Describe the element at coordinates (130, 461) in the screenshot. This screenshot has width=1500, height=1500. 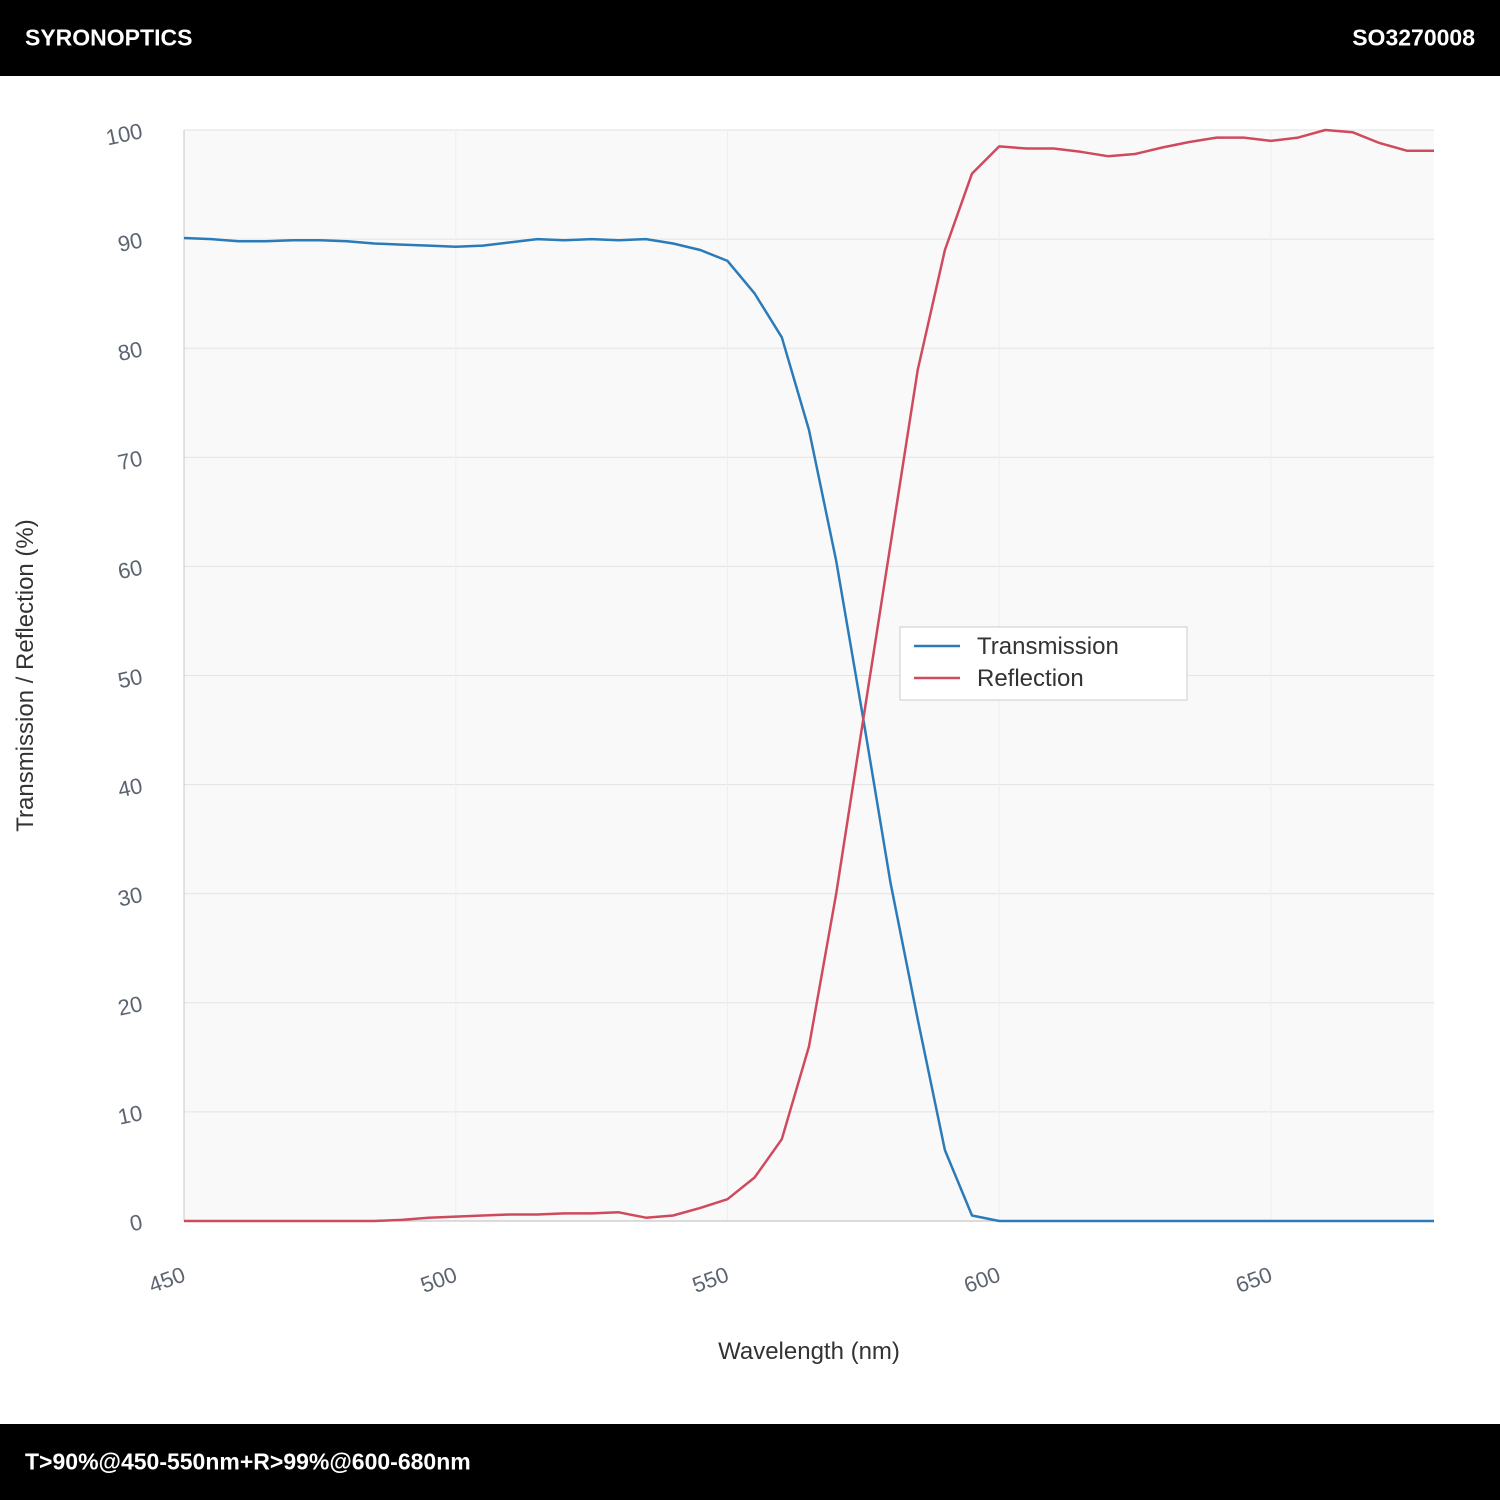
I see `y-tick-label: 70` at that location.